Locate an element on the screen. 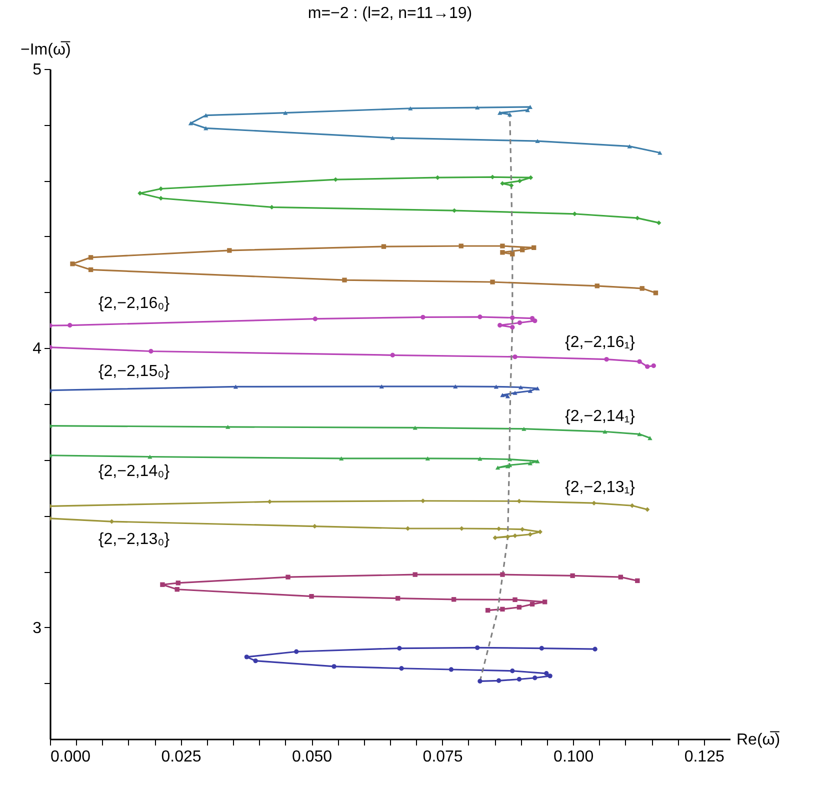 The height and width of the screenshot is (810, 830). annotation: {2,−2,16₁} is located at coordinates (600, 342).